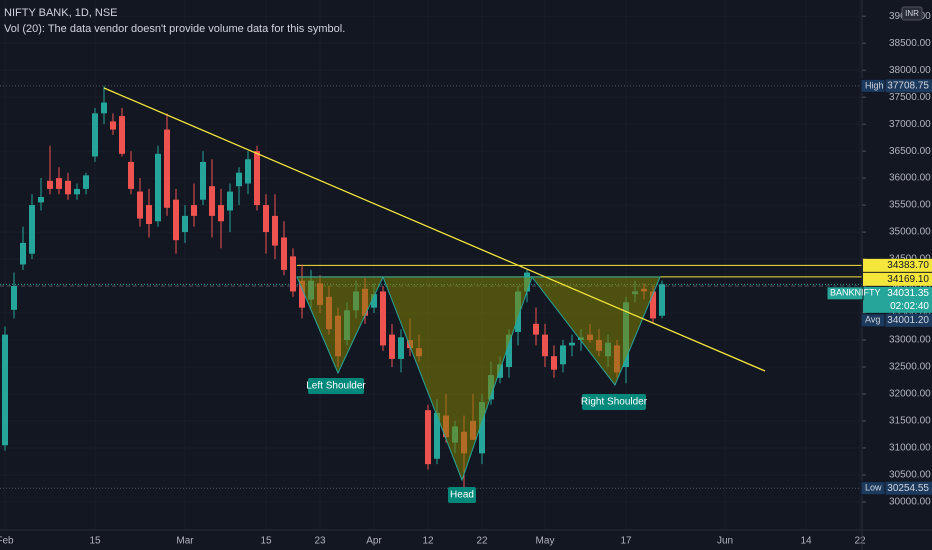 The image size is (932, 550). I want to click on currency-badge, so click(912, 13).